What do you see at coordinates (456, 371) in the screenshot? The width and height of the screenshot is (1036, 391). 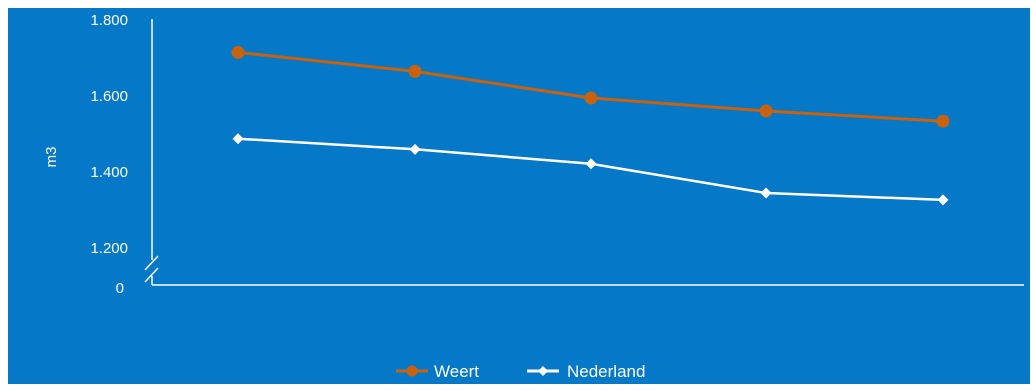 I see `legend-weert-label: Weert` at bounding box center [456, 371].